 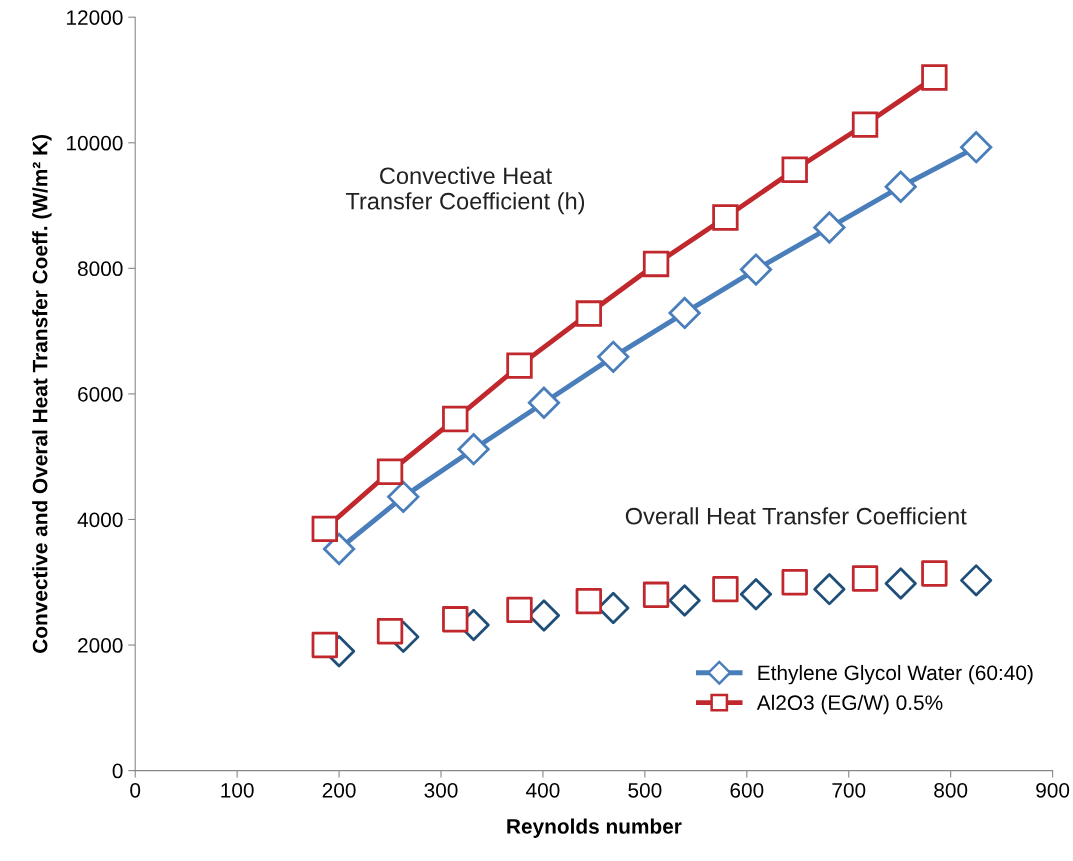 I want to click on y-axis-title: Convective and Overal Heat Transfer Coeff. (W/m² K), so click(x=42, y=394).